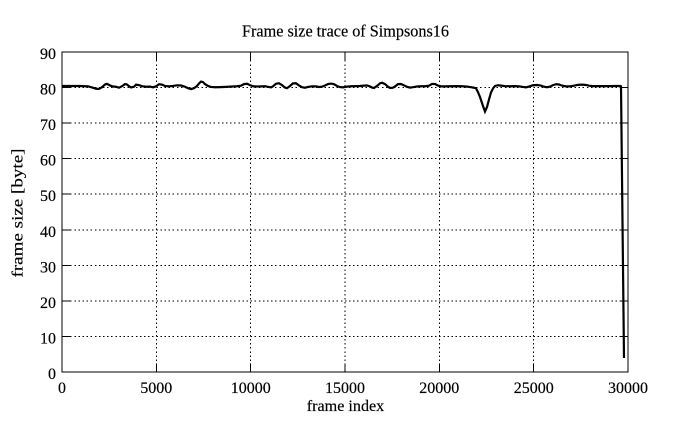 The image size is (695, 426). Describe the element at coordinates (534, 388) in the screenshot. I see `svg-text: 25000` at that location.